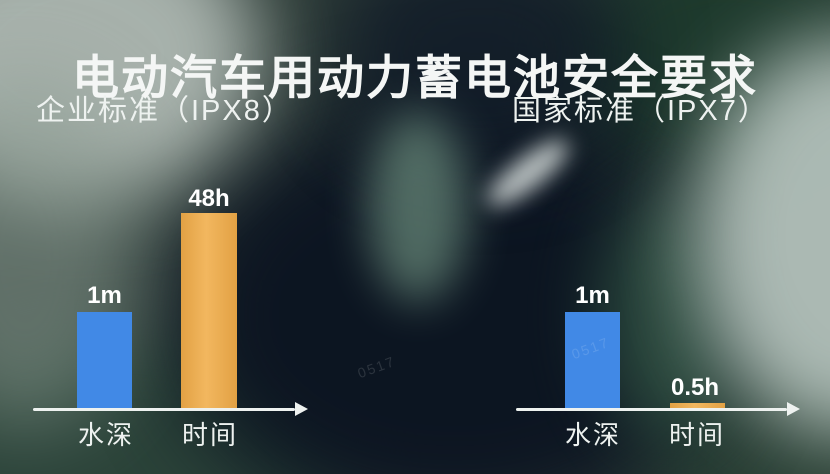  I want to click on value-label-time: 0.5h, so click(695, 387).